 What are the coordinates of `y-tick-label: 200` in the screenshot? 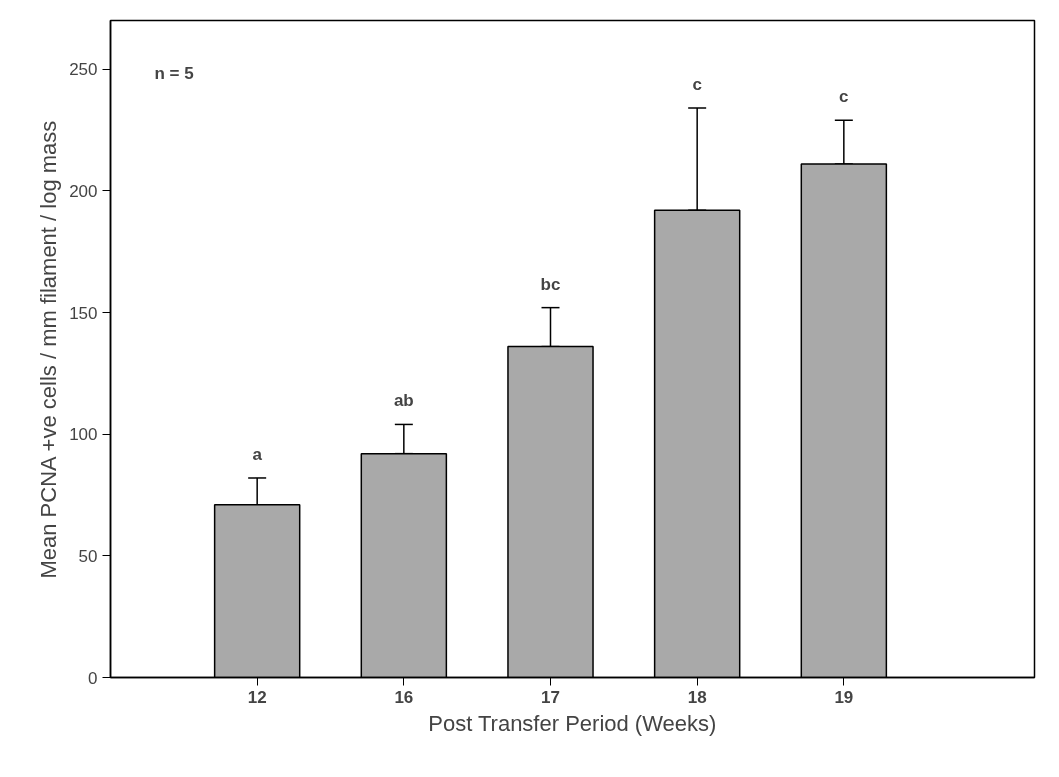 It's located at (83, 191).